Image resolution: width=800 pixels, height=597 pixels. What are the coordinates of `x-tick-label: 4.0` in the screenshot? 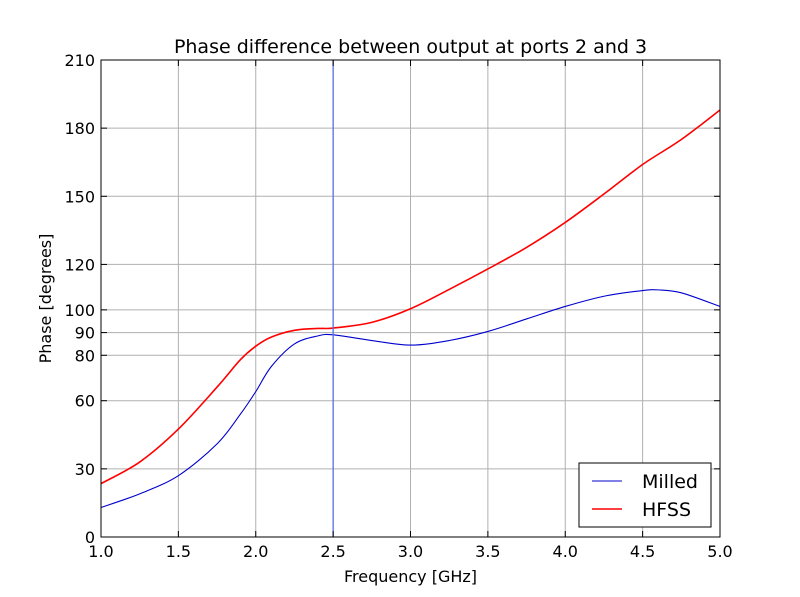 It's located at (565, 551).